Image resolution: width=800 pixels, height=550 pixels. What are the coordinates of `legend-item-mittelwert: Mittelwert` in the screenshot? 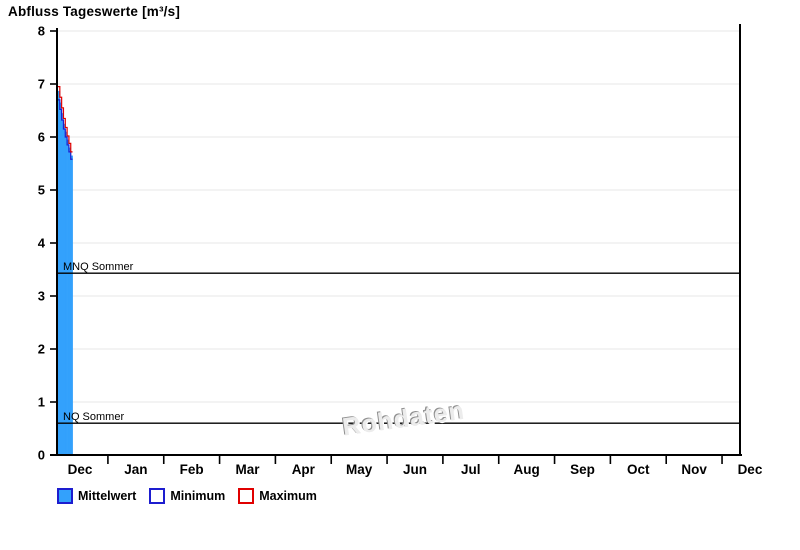 It's located at (96, 496).